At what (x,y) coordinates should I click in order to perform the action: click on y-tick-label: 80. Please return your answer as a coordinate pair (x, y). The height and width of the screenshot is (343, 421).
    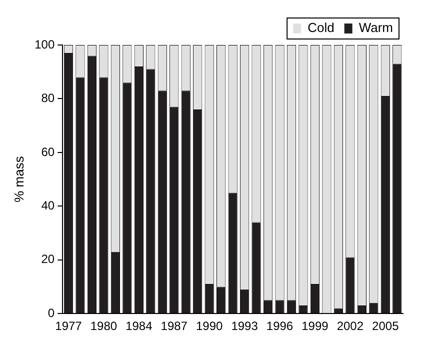
    Looking at the image, I should click on (48, 98).